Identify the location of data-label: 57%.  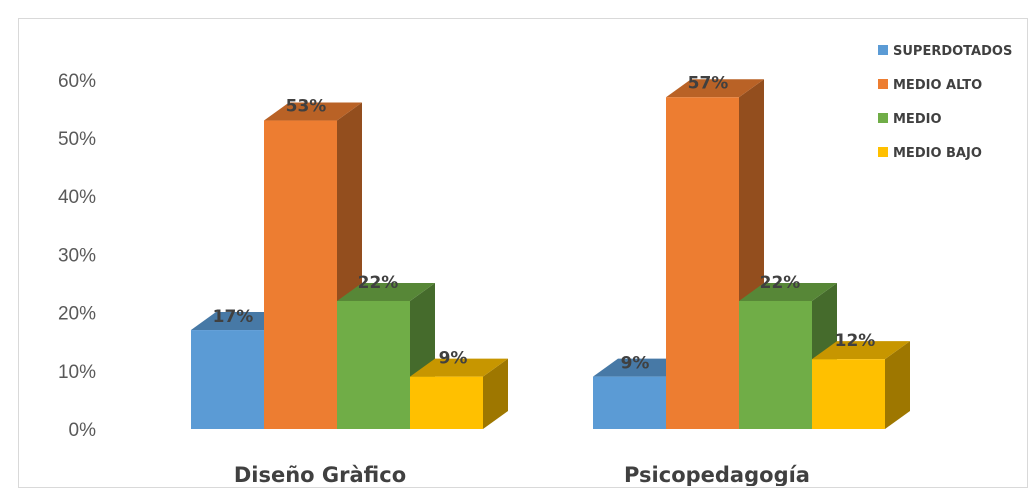
(708, 83).